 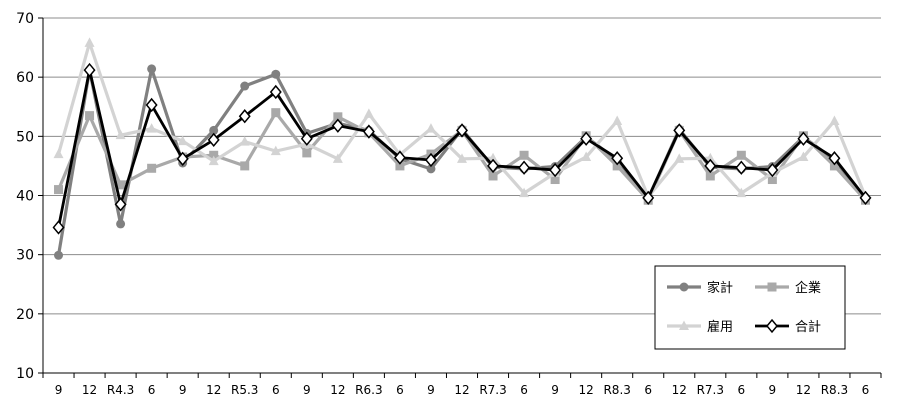 I want to click on legend-box, so click(x=750, y=307).